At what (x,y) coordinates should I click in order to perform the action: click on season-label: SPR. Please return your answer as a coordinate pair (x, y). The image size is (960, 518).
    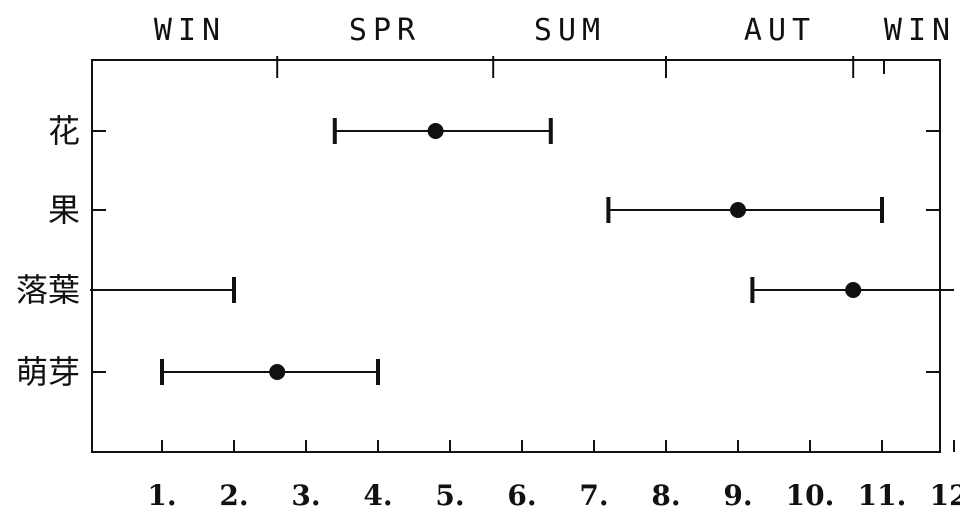
    Looking at the image, I should click on (385, 30).